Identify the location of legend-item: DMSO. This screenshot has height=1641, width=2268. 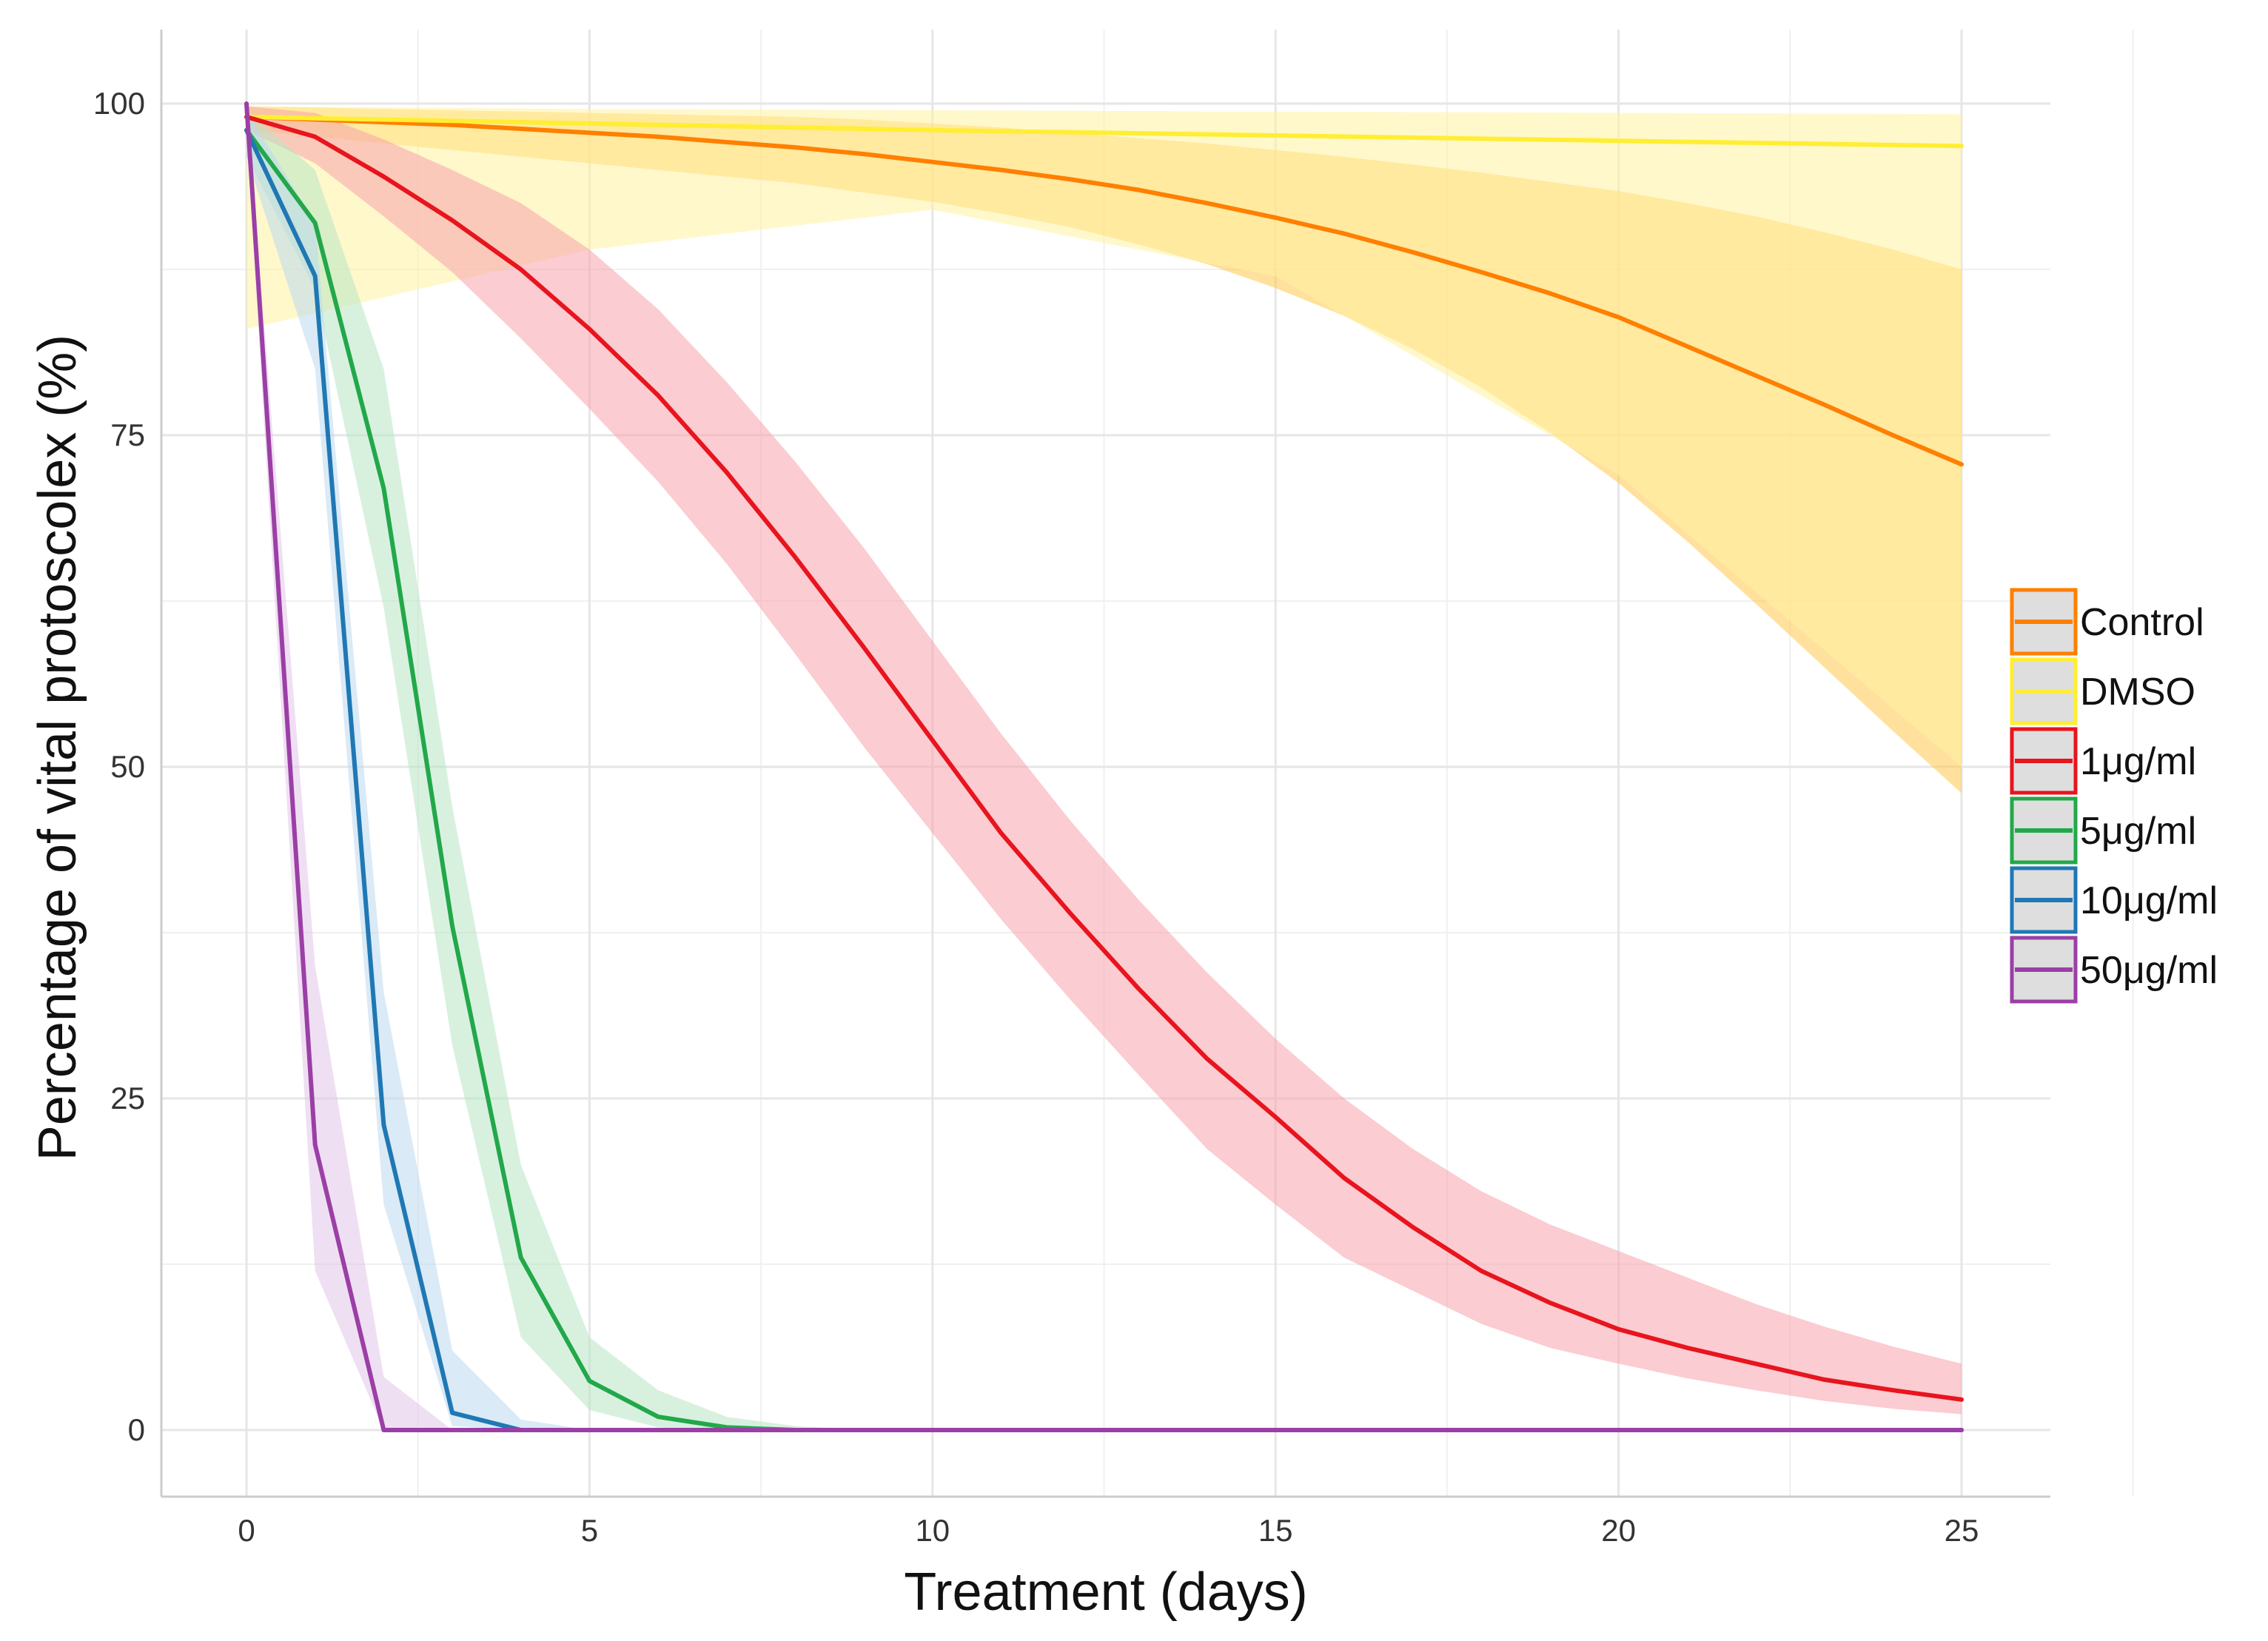
(2102, 691).